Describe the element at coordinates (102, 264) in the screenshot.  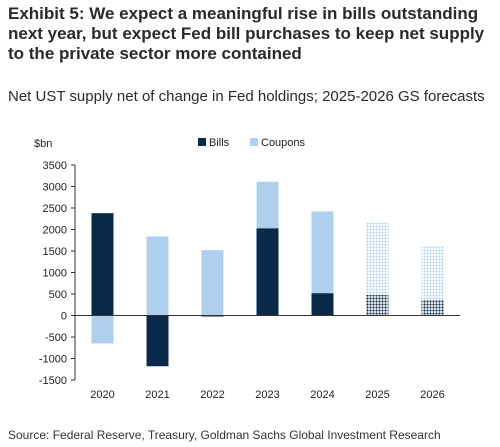
I see `bar-bills-2020` at that location.